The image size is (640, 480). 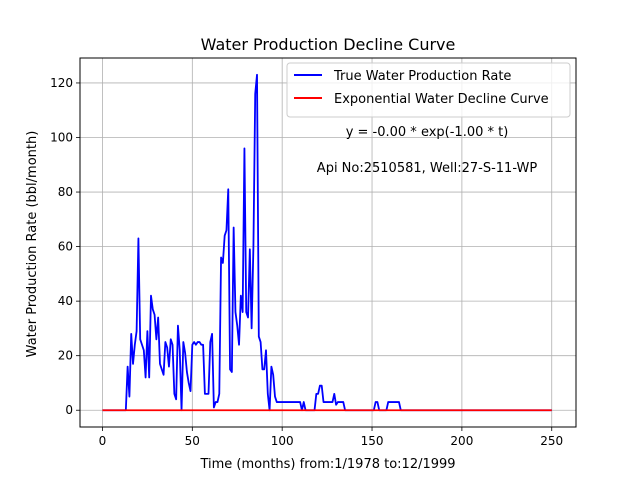 I want to click on y-axis-ticks: 0 20 40 60 80 100 120, so click(x=65, y=246).